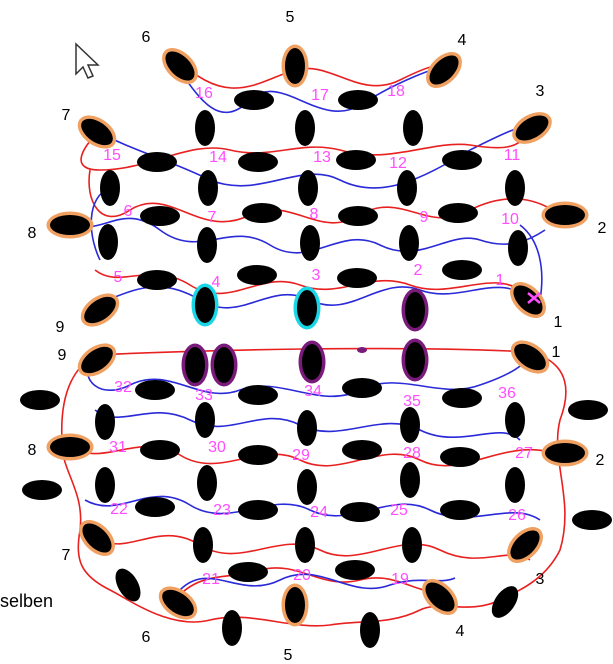 The height and width of the screenshot is (664, 613). What do you see at coordinates (112, 155) in the screenshot?
I see `pattern-number-label: 15` at bounding box center [112, 155].